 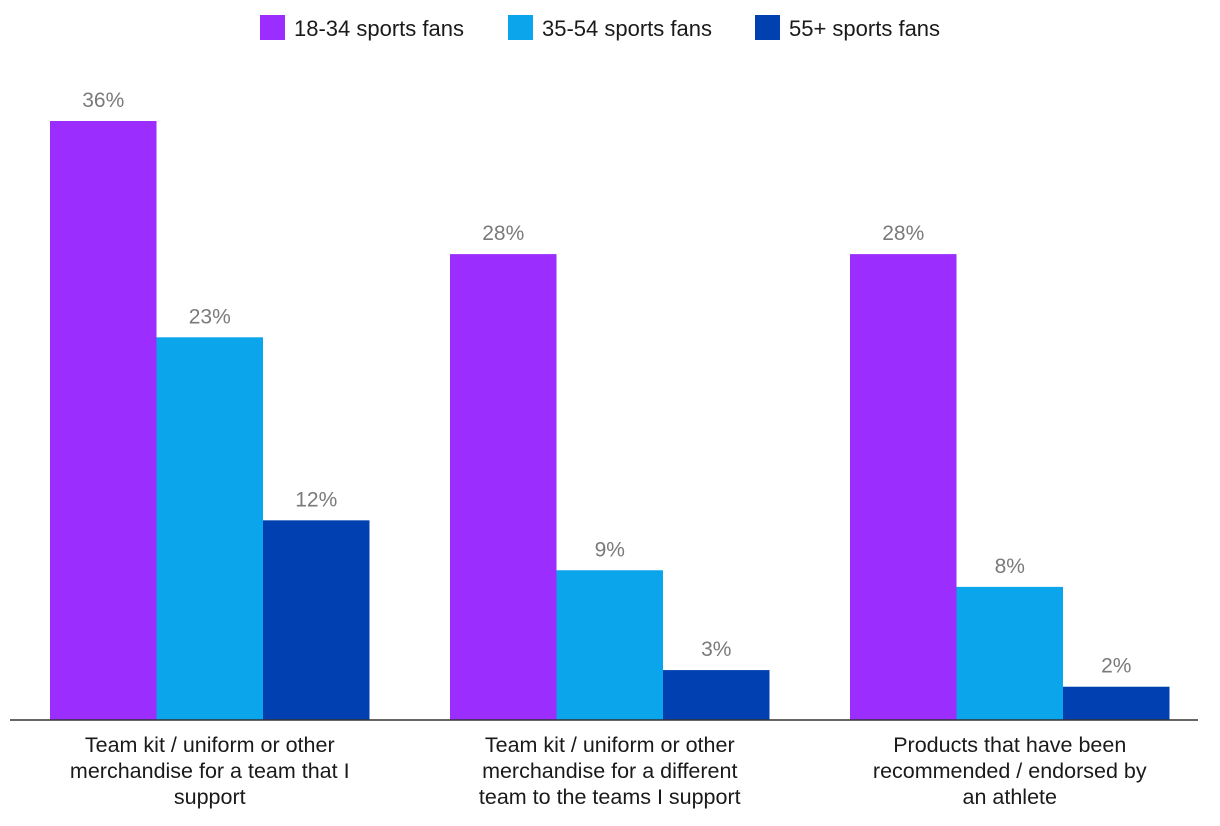 I want to click on bar-group2-series1, so click(x=503, y=487).